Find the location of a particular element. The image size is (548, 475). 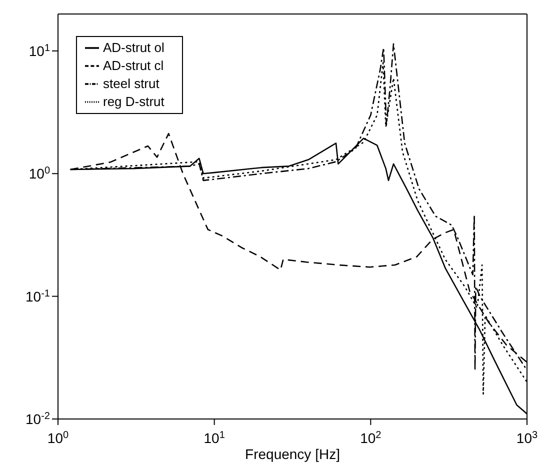

y-tick-label: 10$^{-2}$ is located at coordinates (38, 418).